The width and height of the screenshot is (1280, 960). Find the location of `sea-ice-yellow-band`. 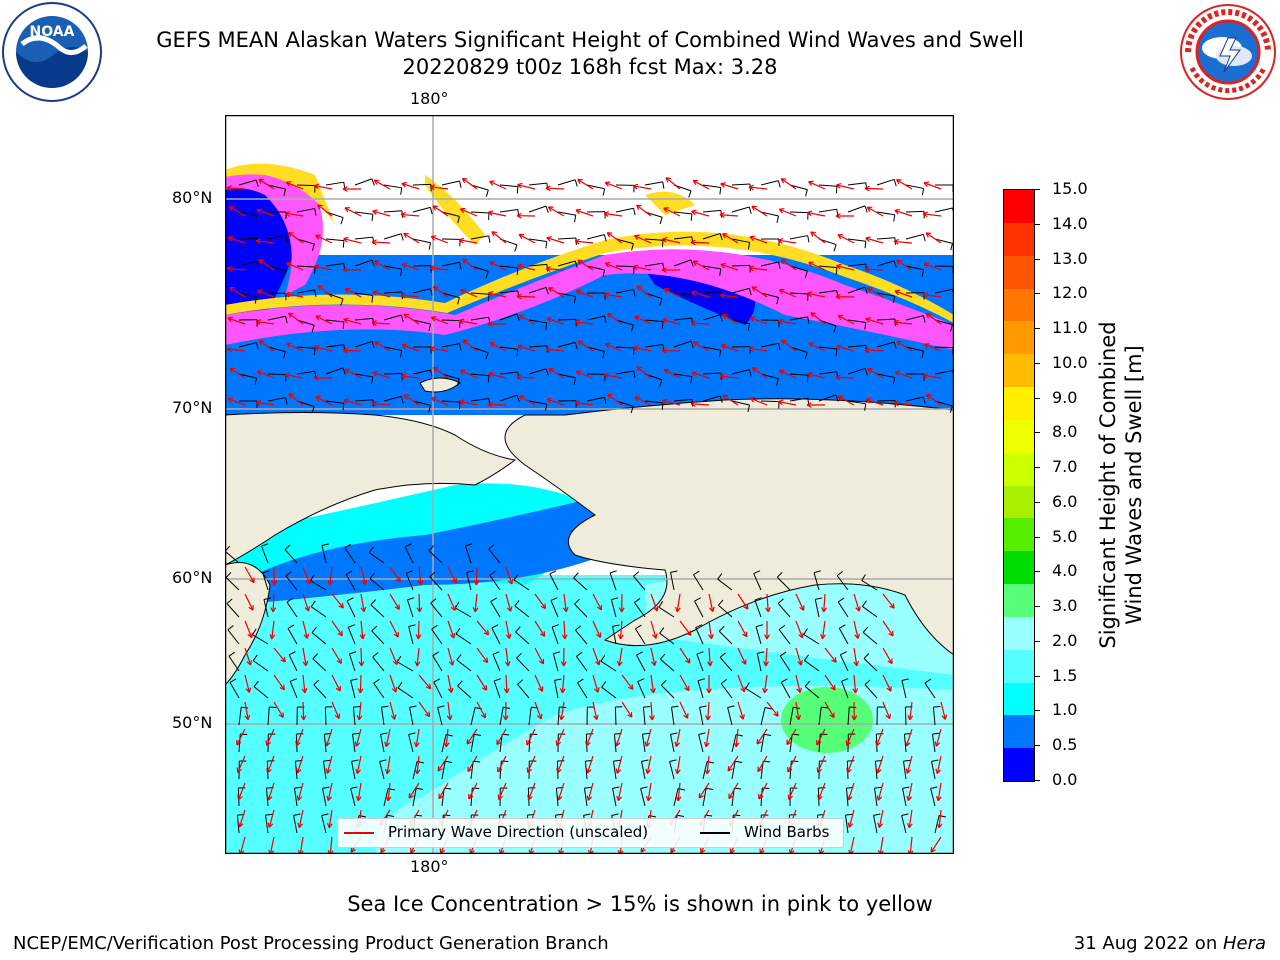

sea-ice-yellow-band is located at coordinates (589, 277).